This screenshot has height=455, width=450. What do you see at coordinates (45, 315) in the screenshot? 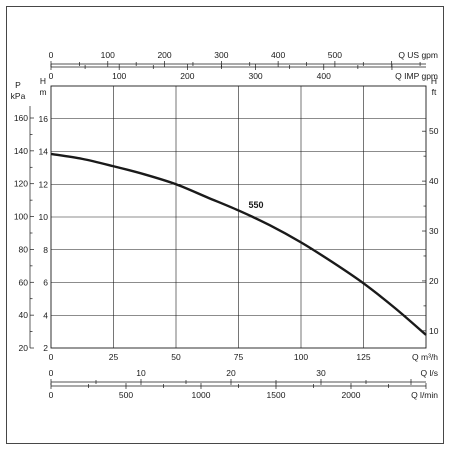
I see `y-tick-label-m: 4` at bounding box center [45, 315].